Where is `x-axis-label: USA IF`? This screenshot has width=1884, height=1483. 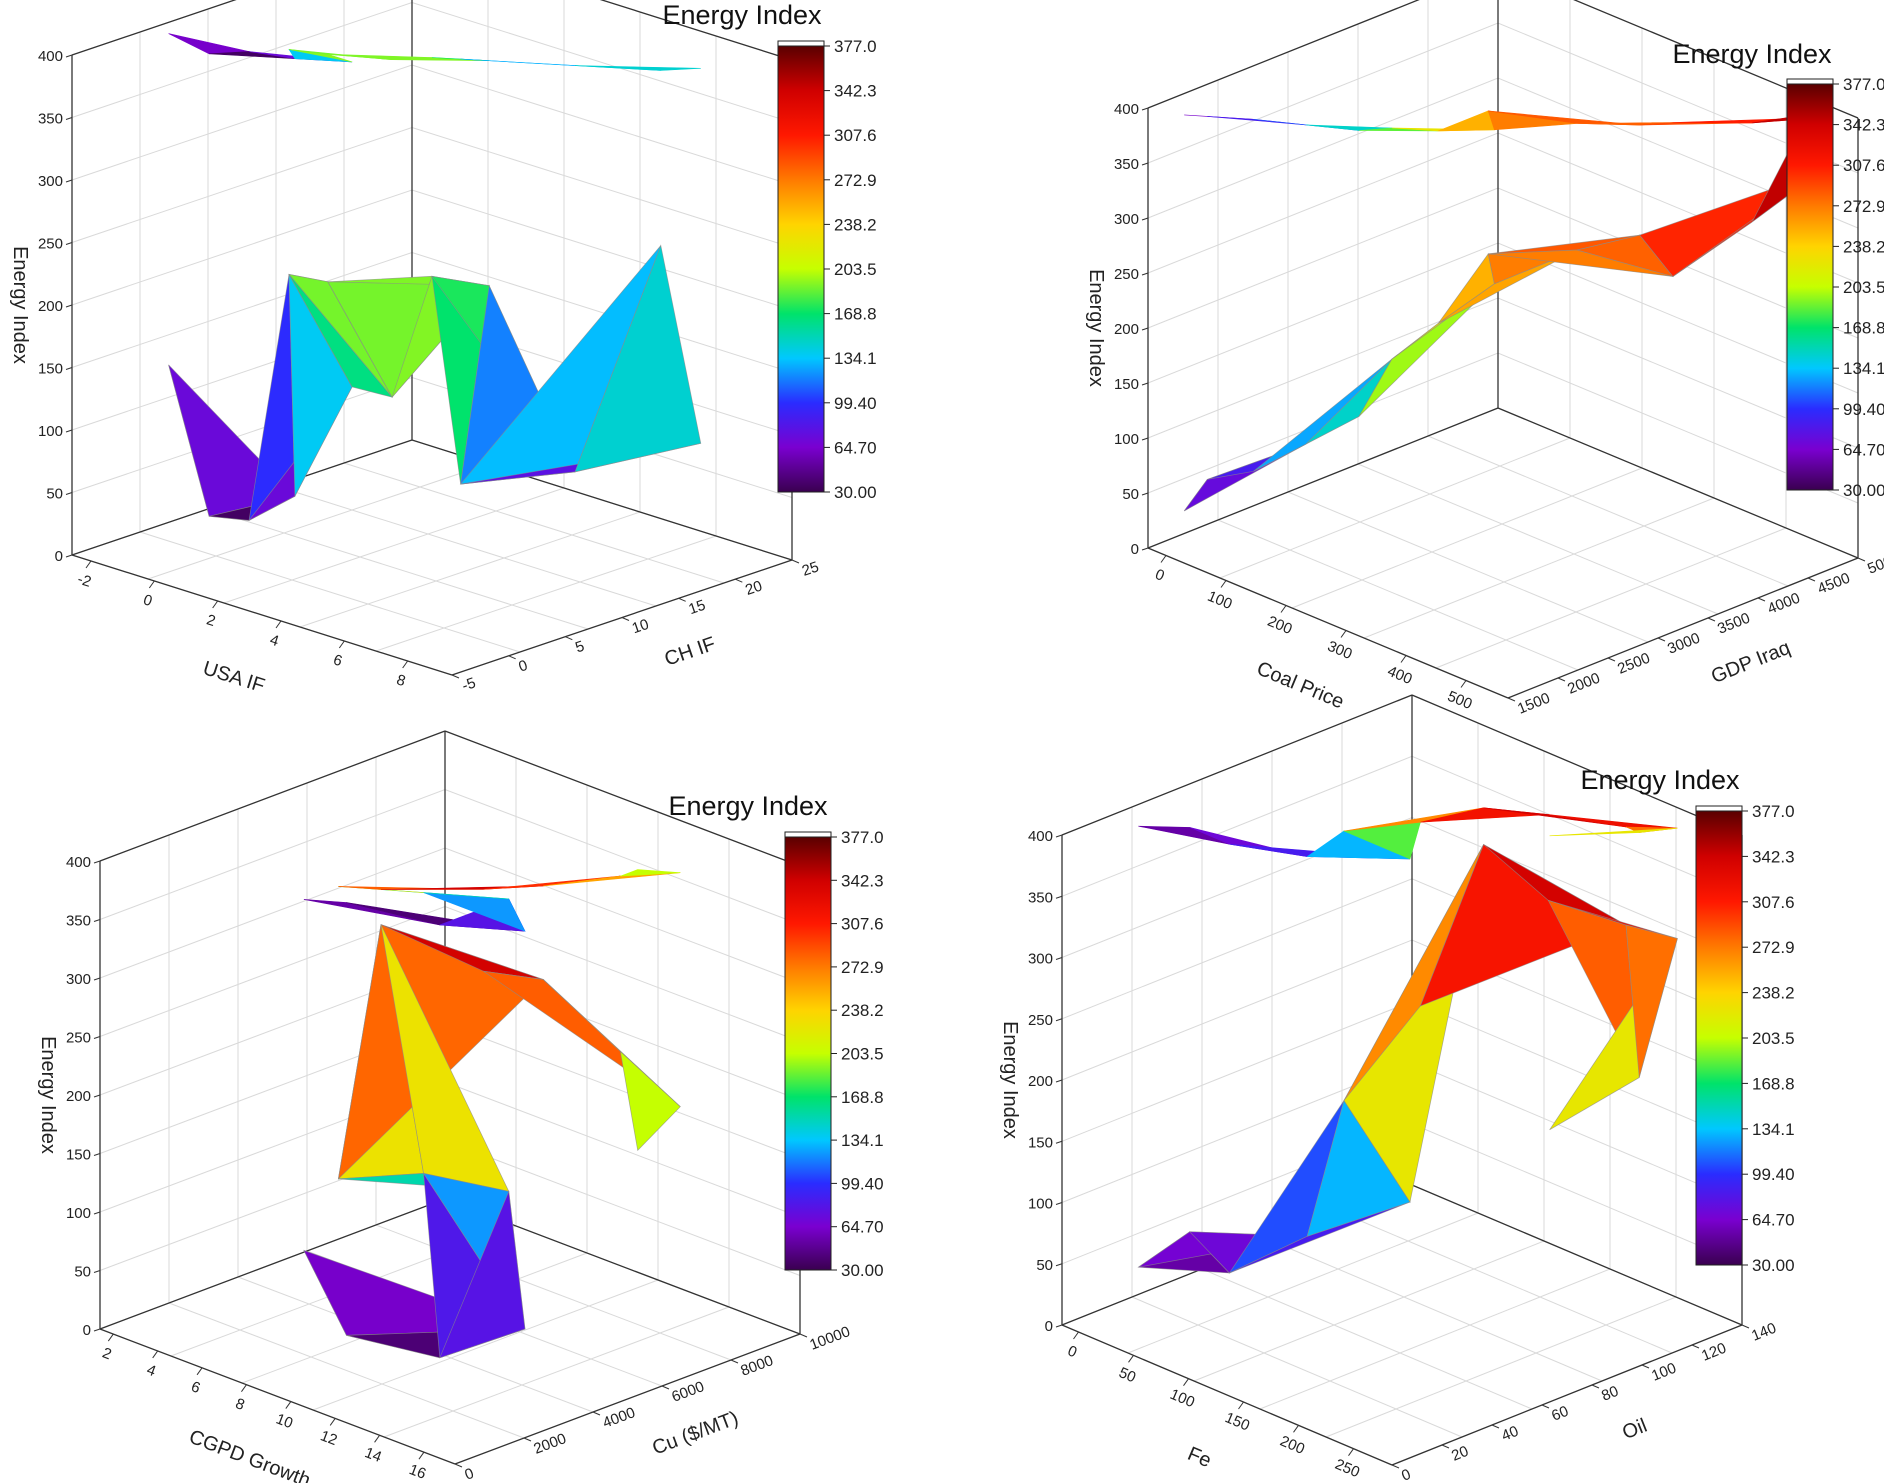
x-axis-label: USA IF is located at coordinates (233, 677).